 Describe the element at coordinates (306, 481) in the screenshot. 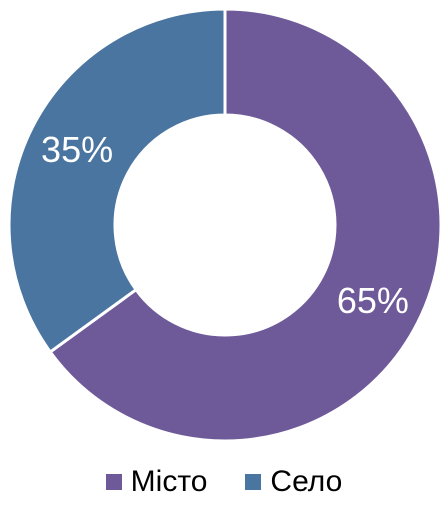

I see `legend-label-selo: Село` at that location.